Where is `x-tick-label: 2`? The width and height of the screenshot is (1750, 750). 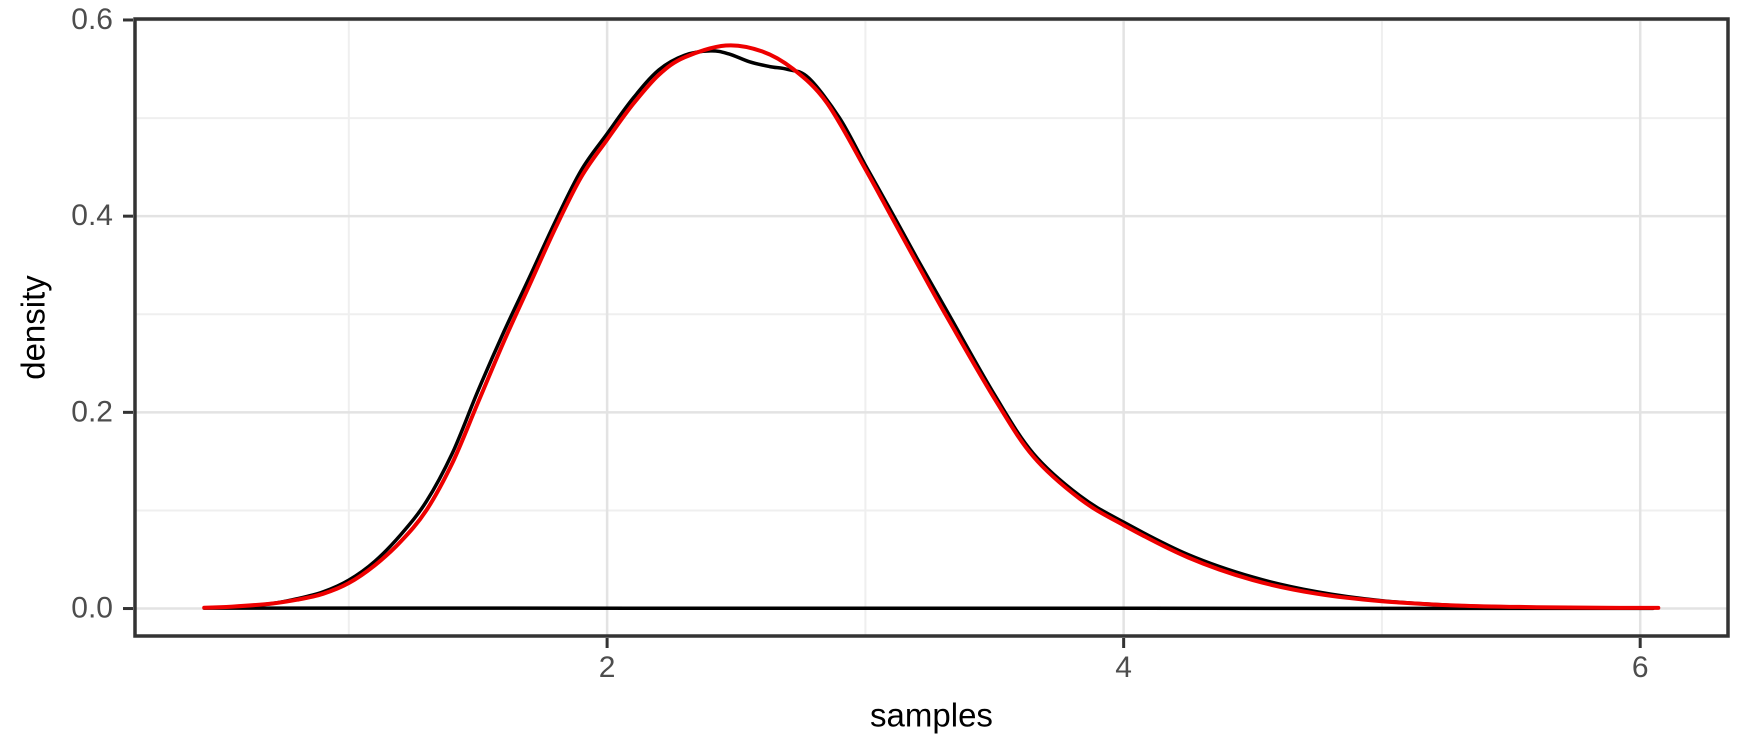
x-tick-label: 2 is located at coordinates (607, 667).